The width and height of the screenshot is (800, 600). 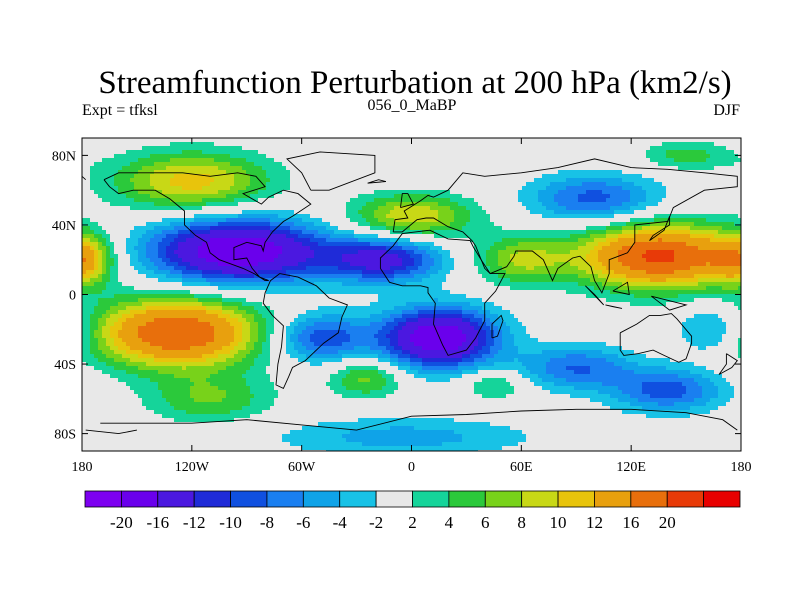 What do you see at coordinates (660, 228) in the screenshot?
I see `coastline` at bounding box center [660, 228].